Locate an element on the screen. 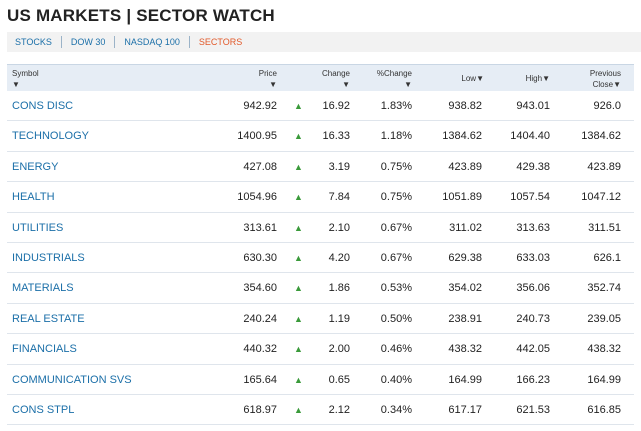 The width and height of the screenshot is (641, 431). high-cell: 240.73 is located at coordinates (533, 318).